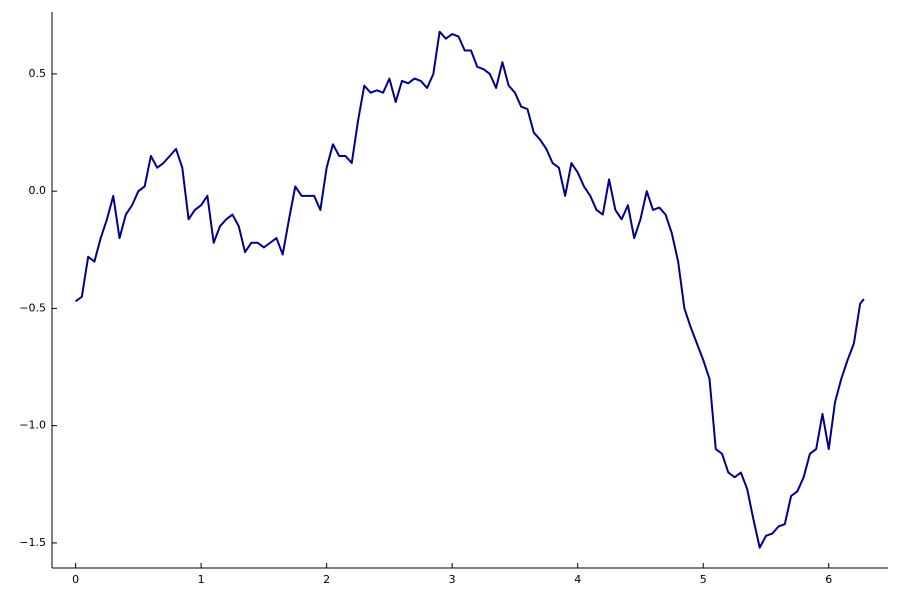 The width and height of the screenshot is (900, 604). Describe the element at coordinates (32, 425) in the screenshot. I see `y-tick-label: −1.0` at that location.